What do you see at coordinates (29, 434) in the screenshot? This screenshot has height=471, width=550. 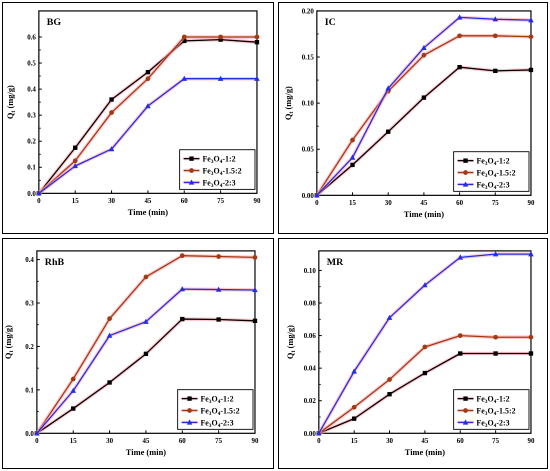 I see `y-tick-label: 0.0` at bounding box center [29, 434].